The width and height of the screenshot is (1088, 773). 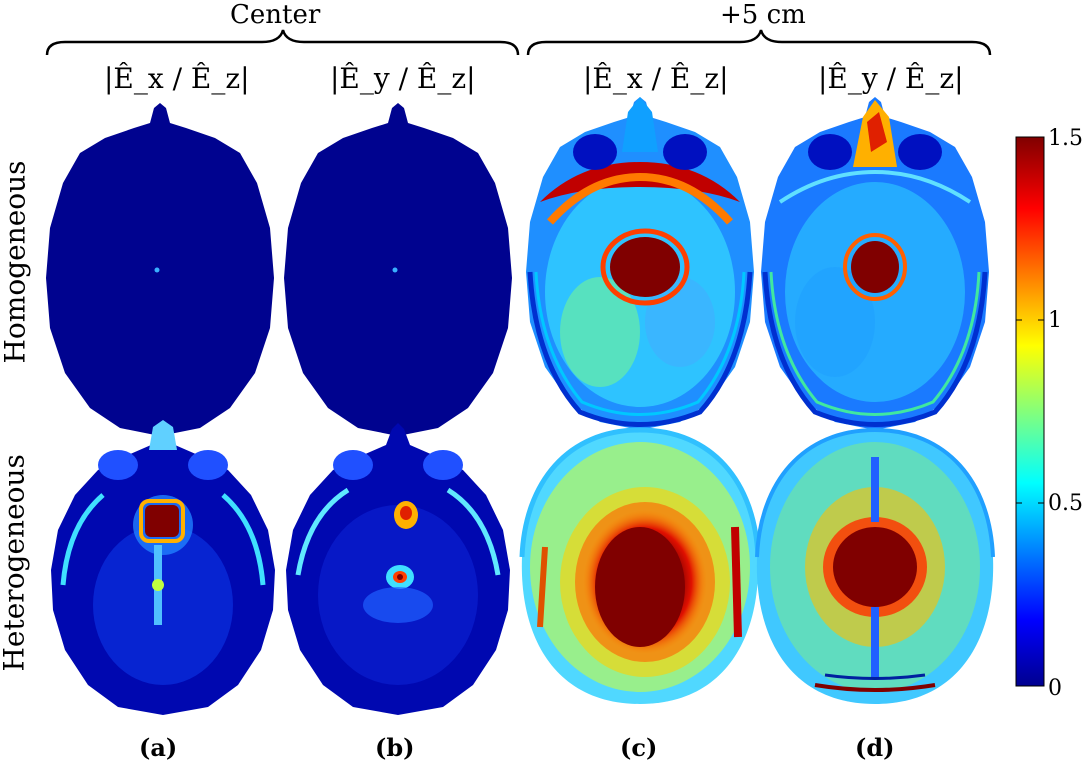 What do you see at coordinates (763, 15) in the screenshot?
I see `group-label-offset: +5 cm` at bounding box center [763, 15].